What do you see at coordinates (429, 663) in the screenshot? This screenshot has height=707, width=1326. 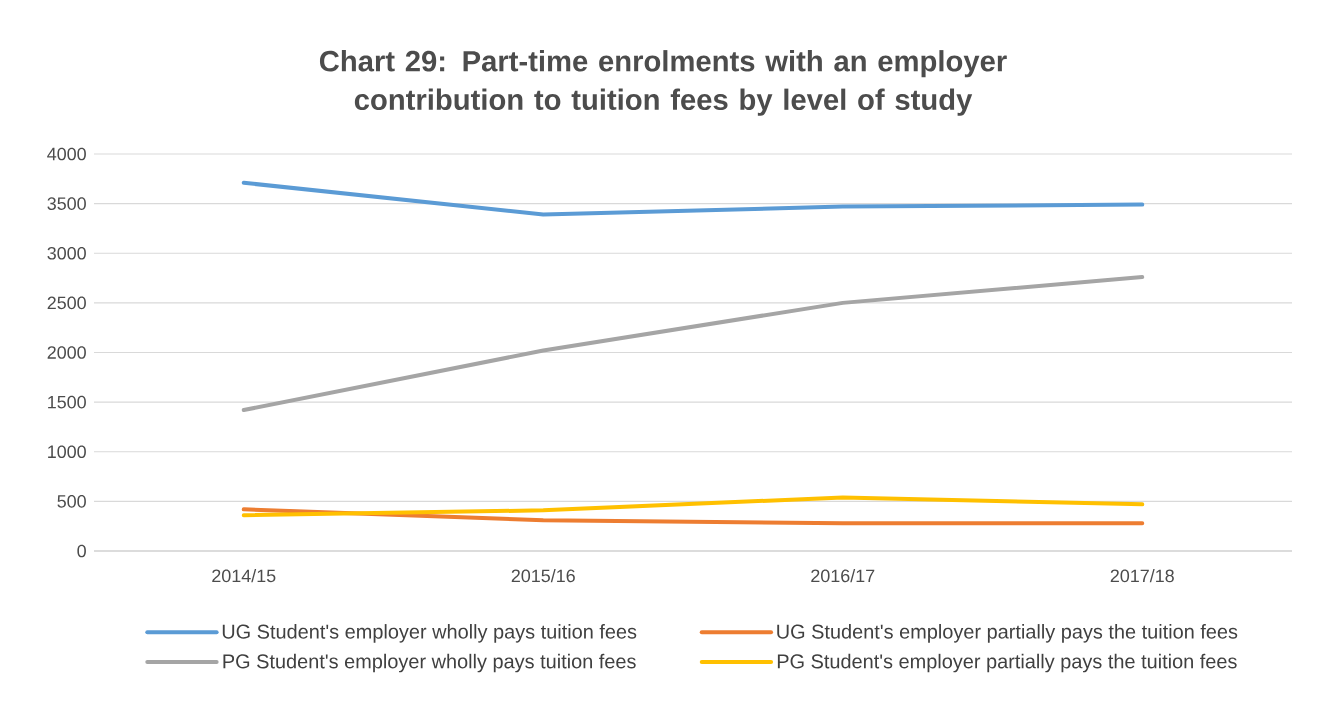 I see `legend-label: PG Student's employer wholly pays tuition fees` at bounding box center [429, 663].